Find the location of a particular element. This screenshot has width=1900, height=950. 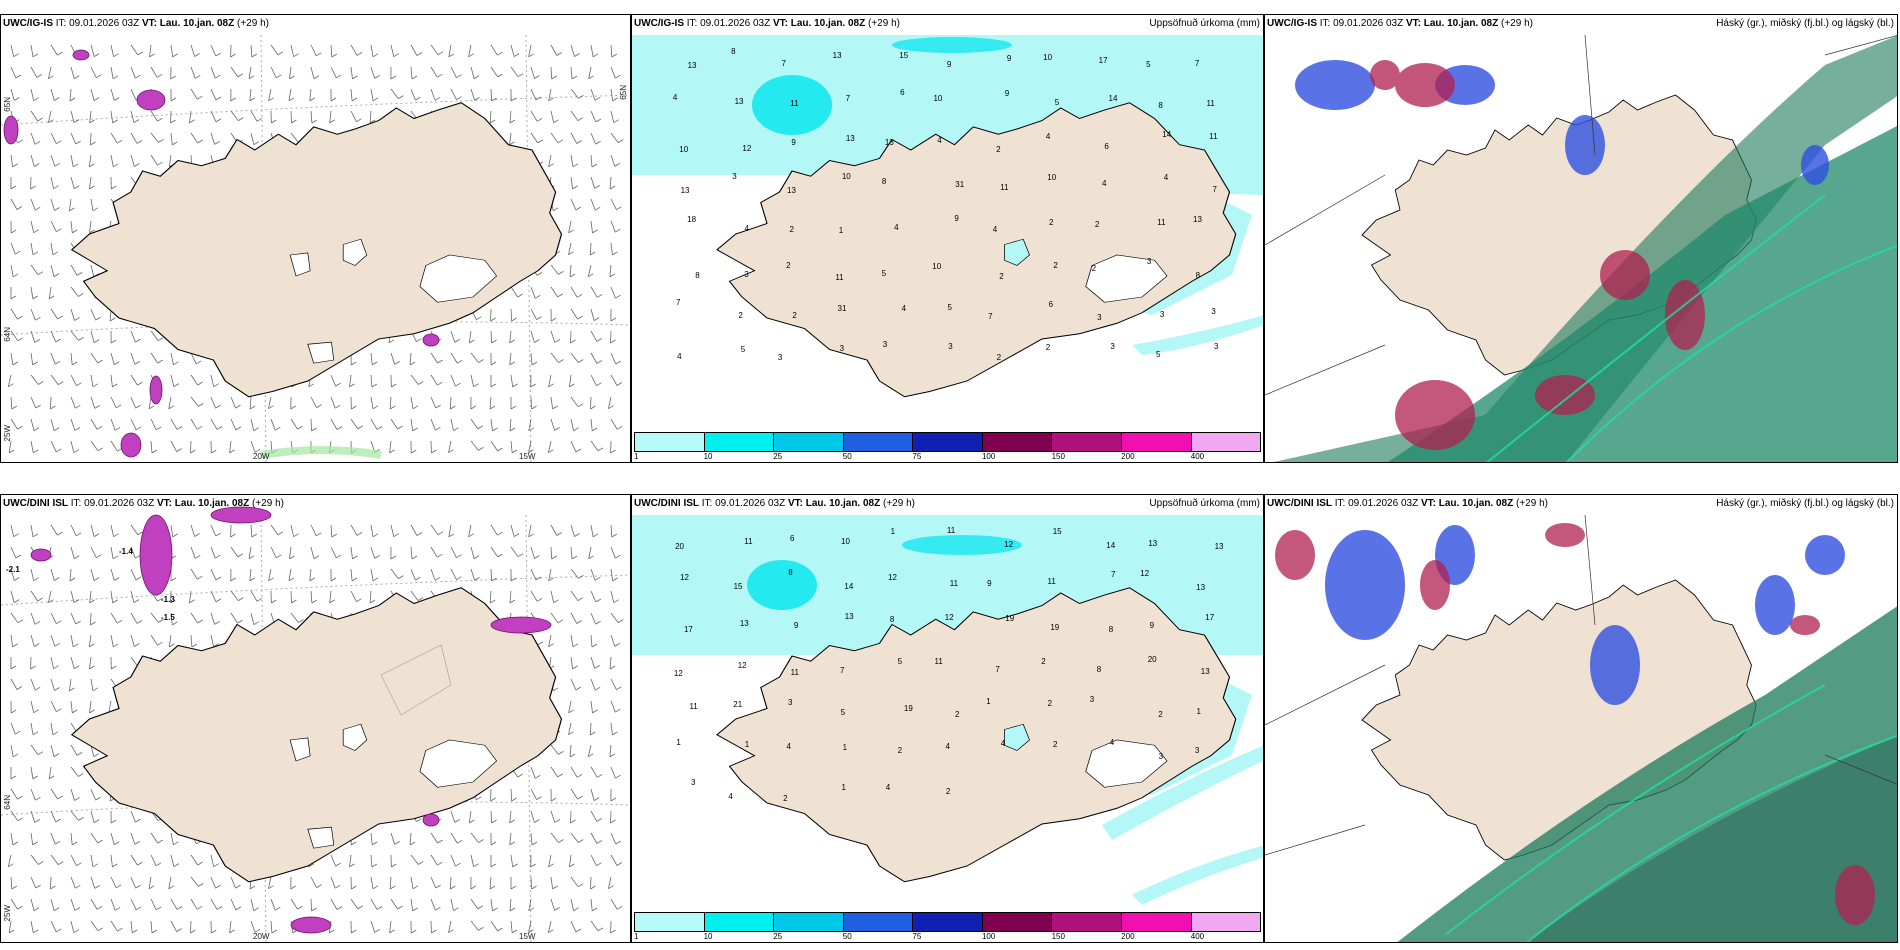

legend-swatch is located at coordinates (670, 442).